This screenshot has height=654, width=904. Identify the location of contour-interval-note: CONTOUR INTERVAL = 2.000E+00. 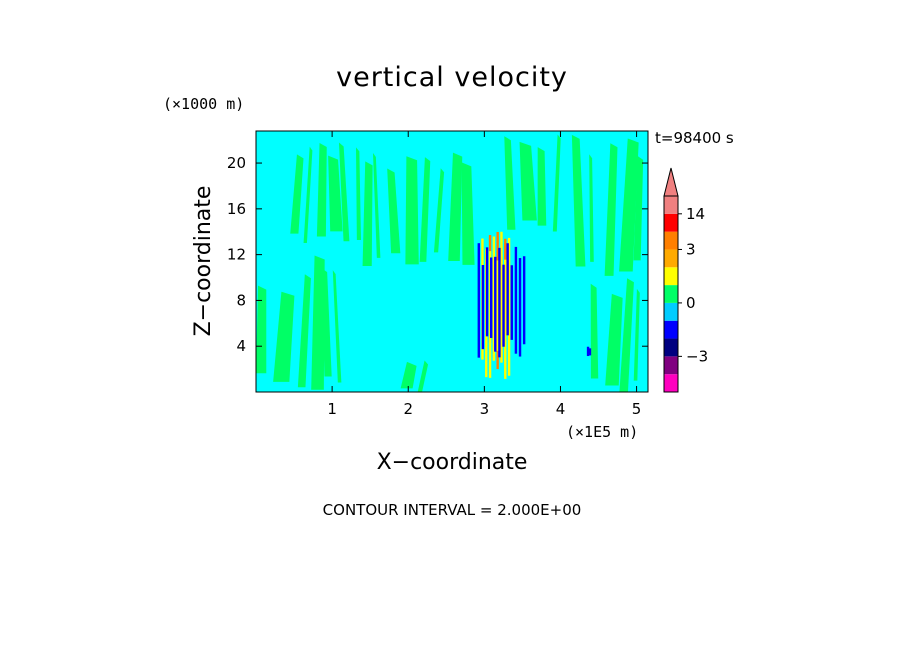
(452, 510).